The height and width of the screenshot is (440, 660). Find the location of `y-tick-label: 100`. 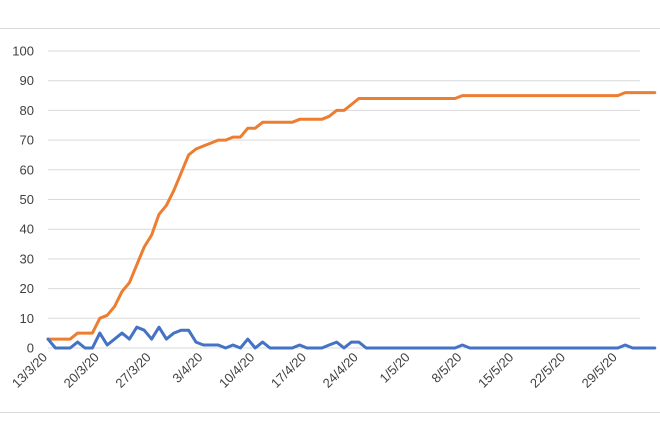

y-tick-label: 100 is located at coordinates (23, 51).